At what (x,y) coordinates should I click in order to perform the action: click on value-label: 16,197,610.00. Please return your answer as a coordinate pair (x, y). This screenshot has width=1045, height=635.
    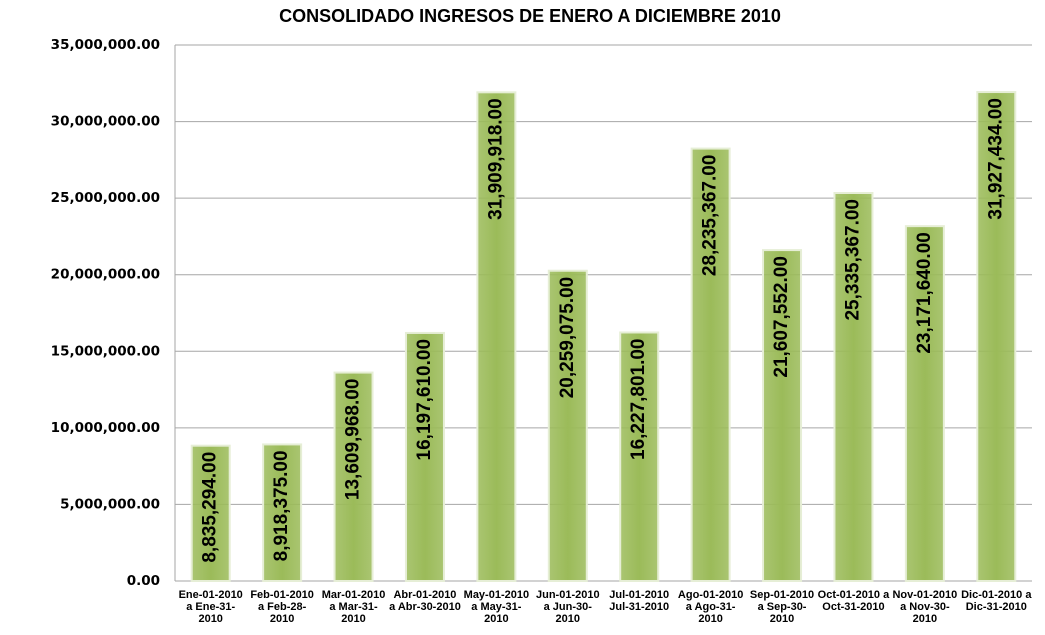
    Looking at the image, I should click on (424, 400).